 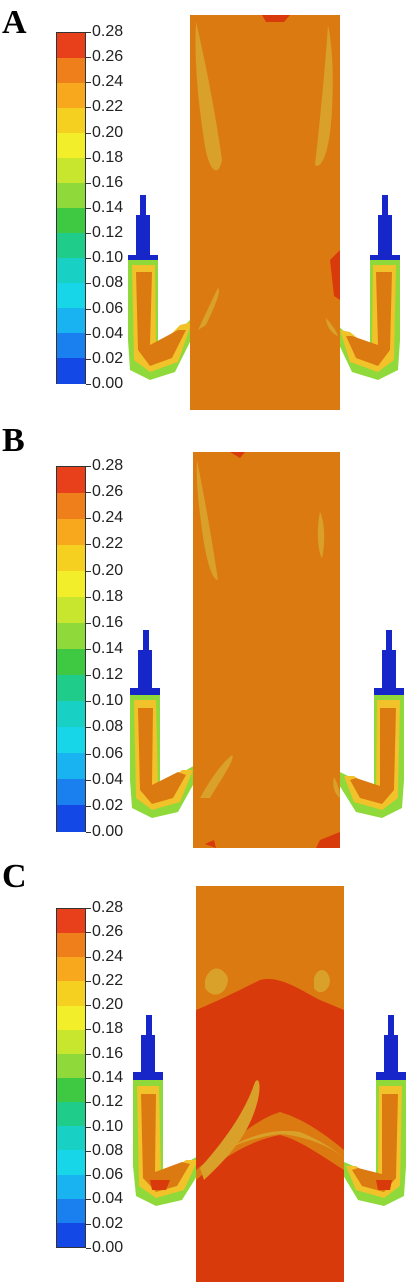 I want to click on panel-letter-b: B, so click(x=13, y=440).